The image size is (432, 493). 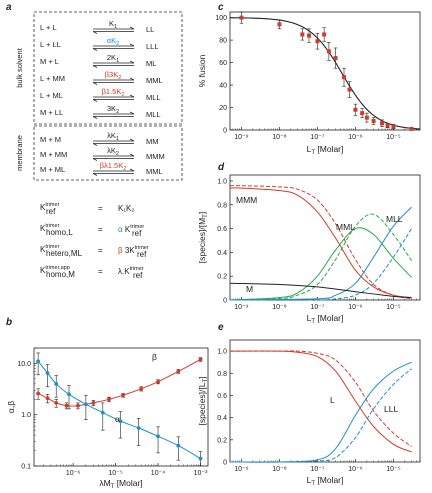 I want to click on d-curve-label-MML: MML, so click(x=345, y=227).